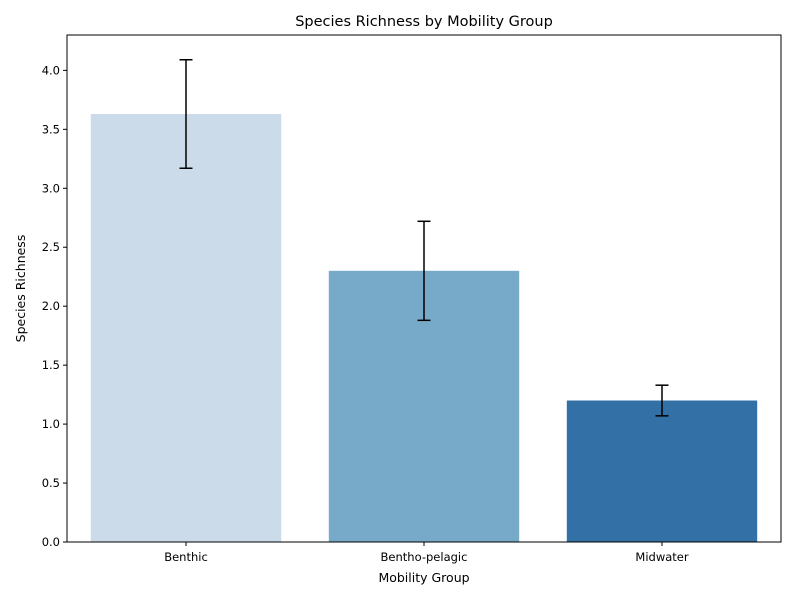 The width and height of the screenshot is (800, 604). I want to click on y-tick-label: 4.0, so click(51, 70).